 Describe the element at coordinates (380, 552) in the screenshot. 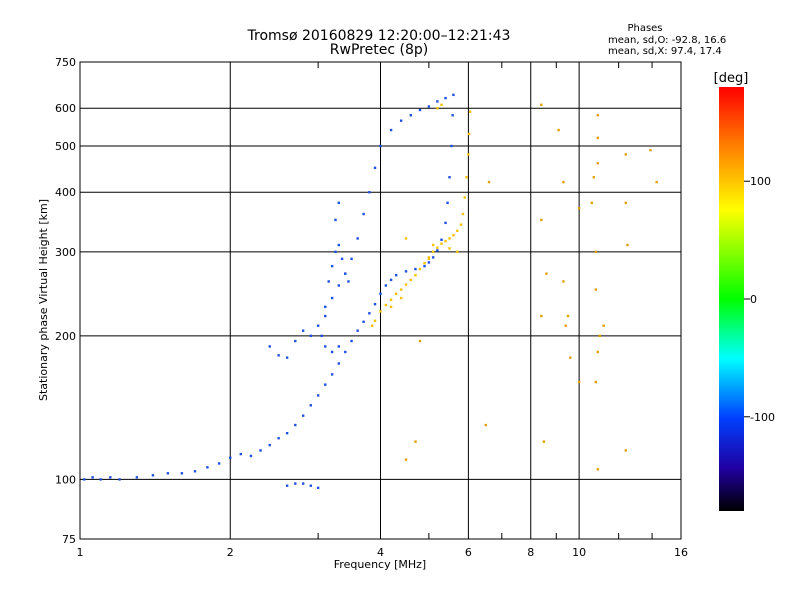

I see `x-tick-label: 4` at that location.